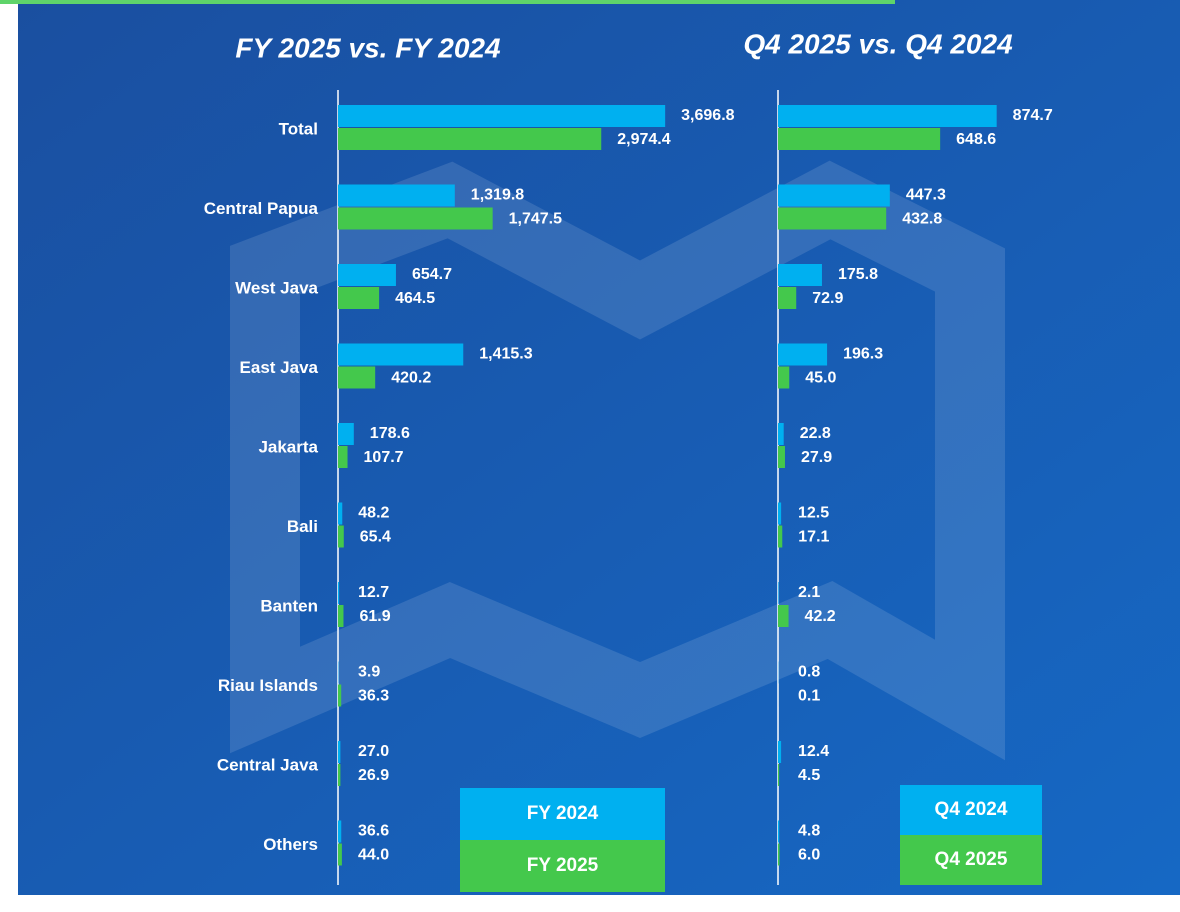 This screenshot has width=1180, height=912. Describe the element at coordinates (813, 751) in the screenshot. I see `value-label: 12.4` at that location.